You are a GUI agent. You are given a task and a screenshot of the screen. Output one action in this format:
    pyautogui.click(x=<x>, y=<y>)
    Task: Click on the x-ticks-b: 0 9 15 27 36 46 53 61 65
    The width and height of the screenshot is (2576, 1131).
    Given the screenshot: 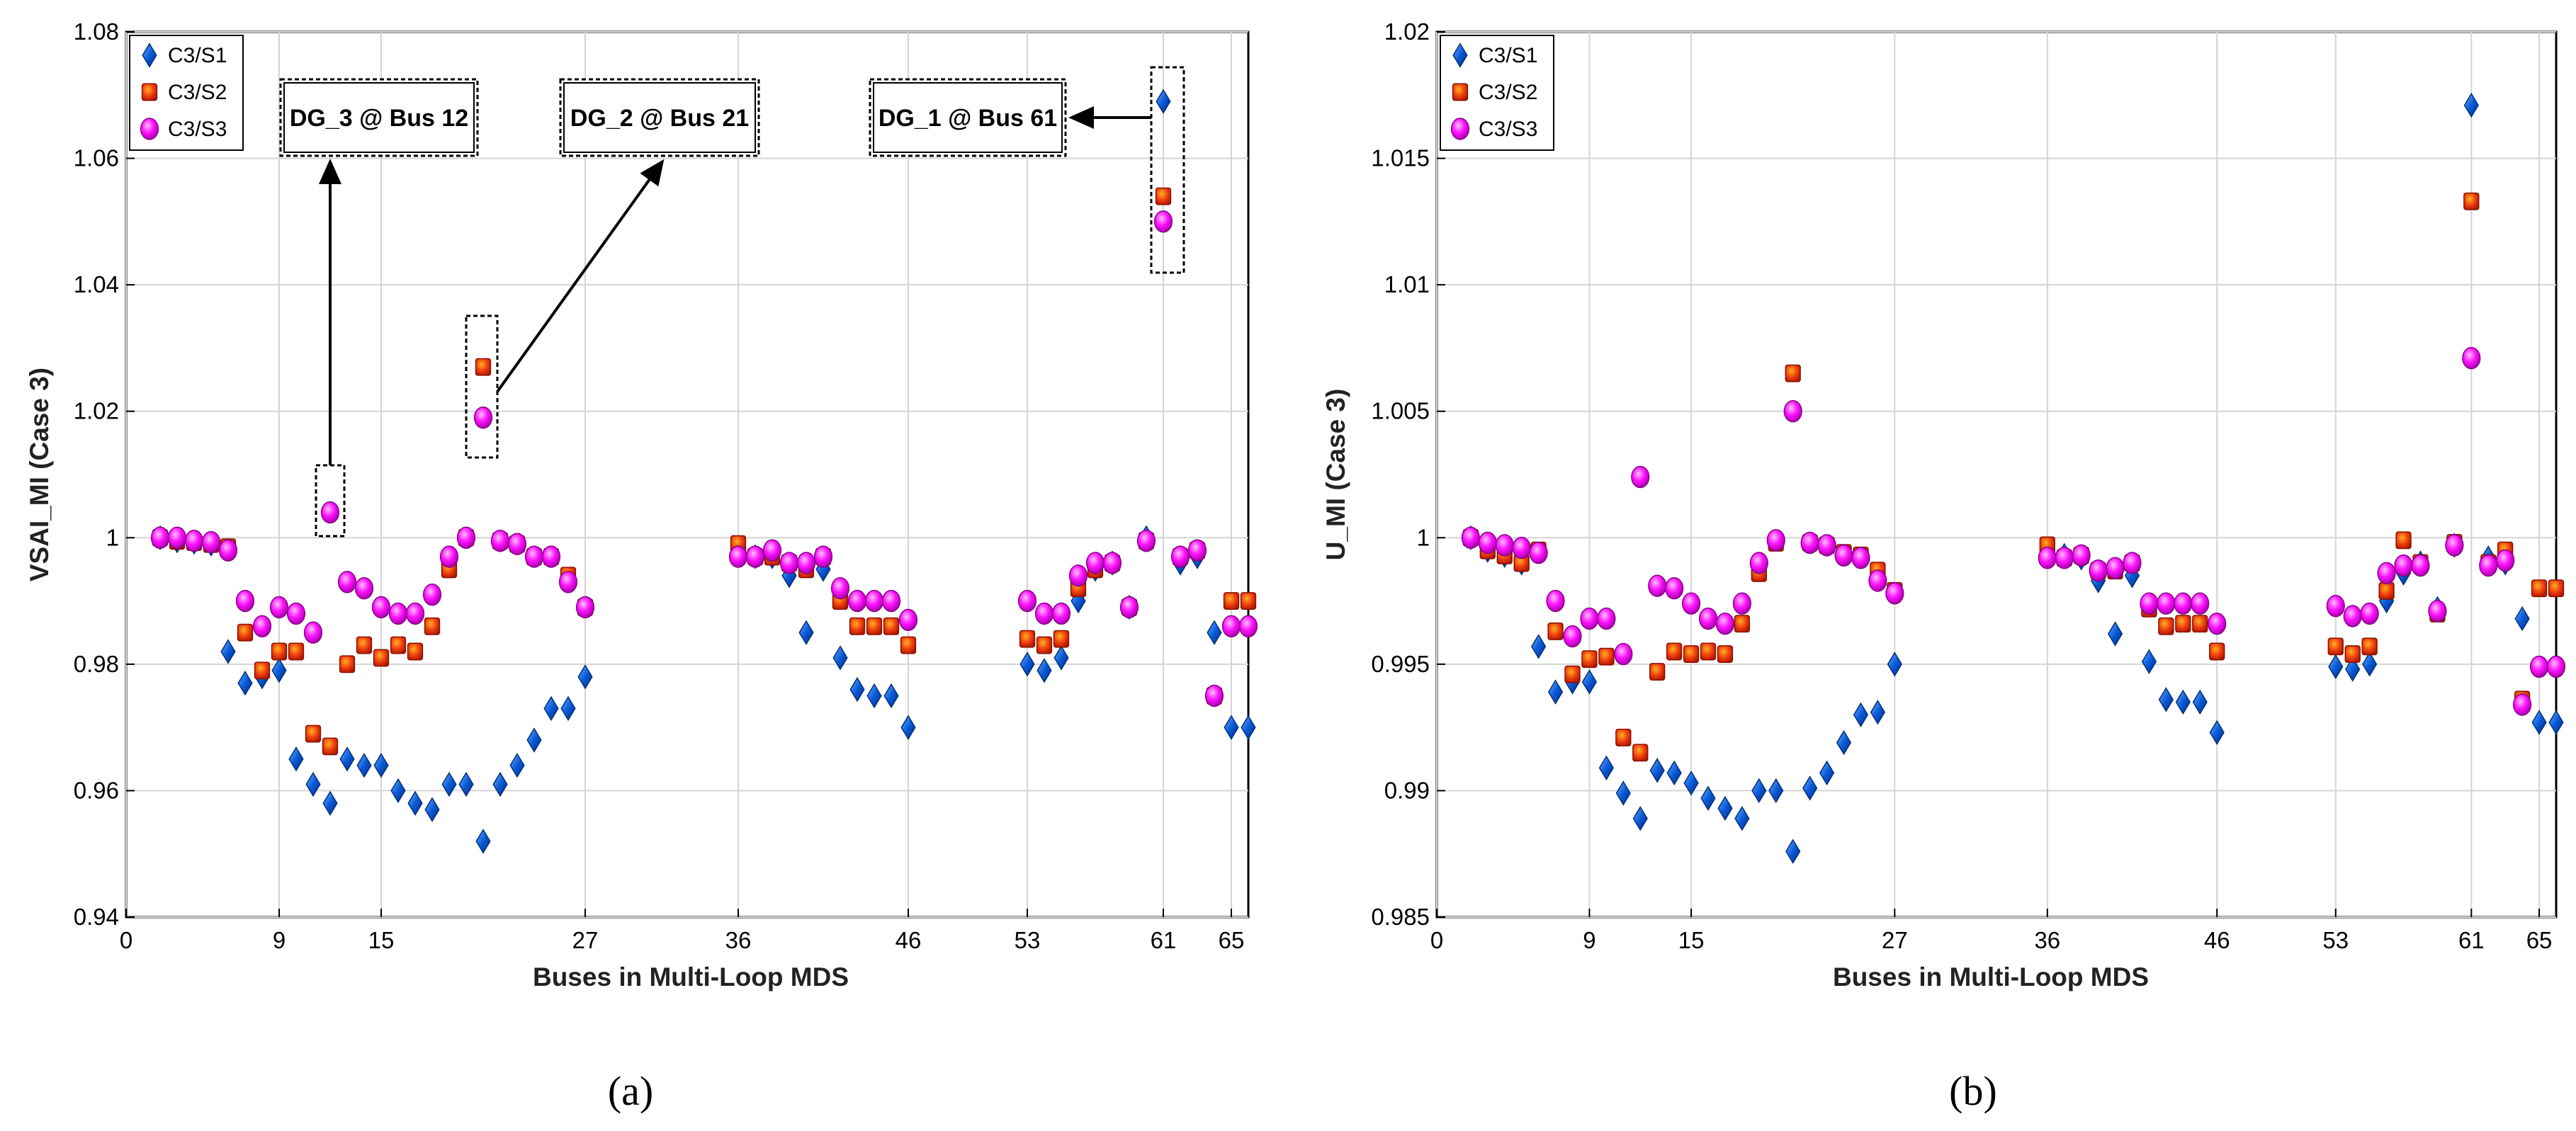 What is the action you would take?
    pyautogui.click(x=1991, y=931)
    